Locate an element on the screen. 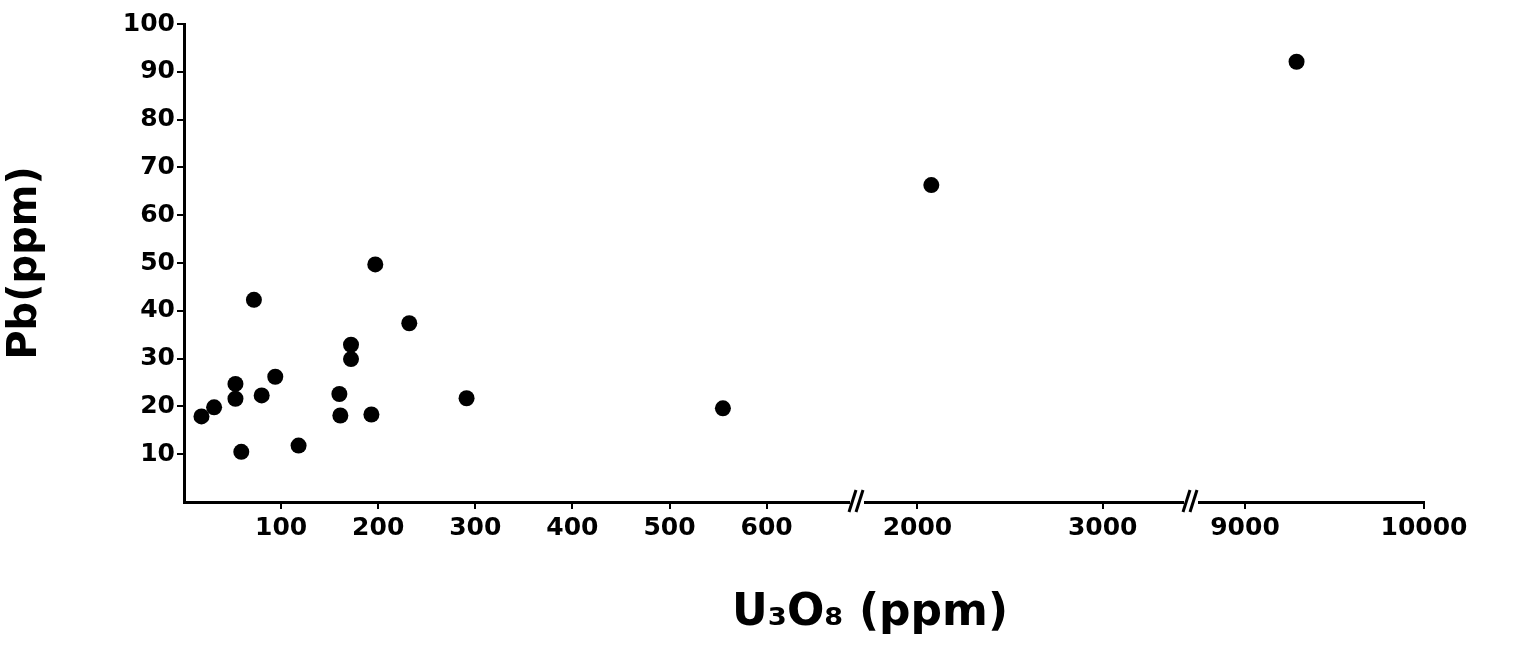  x-tick-label: 2000 is located at coordinates (917, 526).